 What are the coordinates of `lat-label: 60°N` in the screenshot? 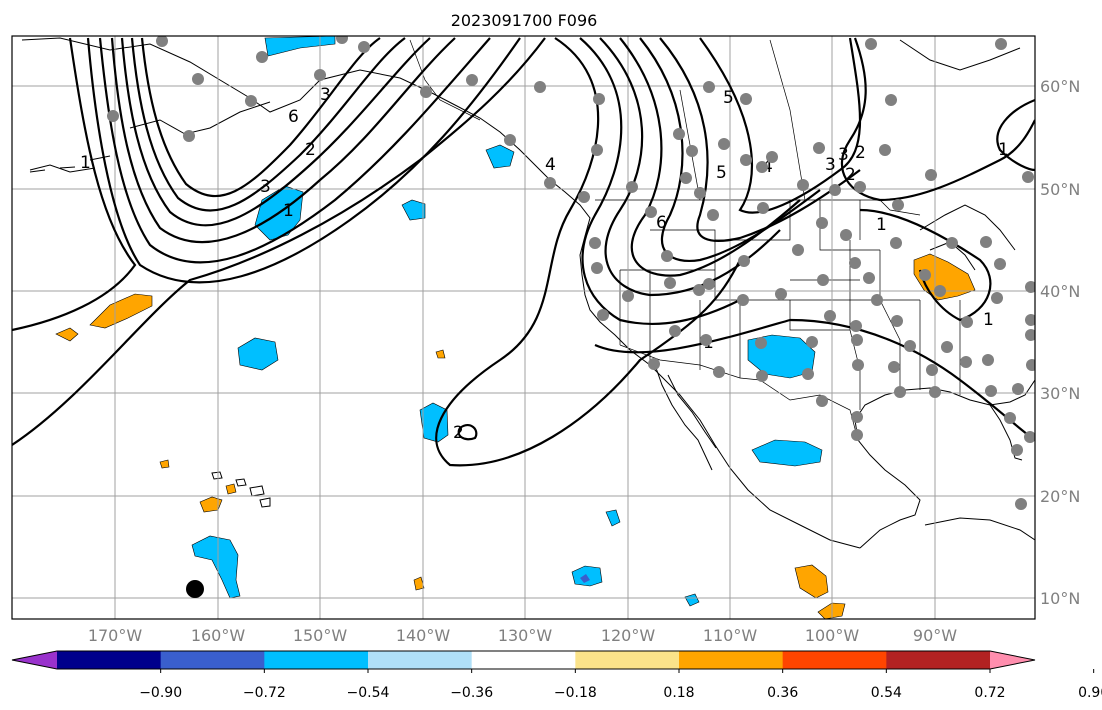 It's located at (1060, 86).